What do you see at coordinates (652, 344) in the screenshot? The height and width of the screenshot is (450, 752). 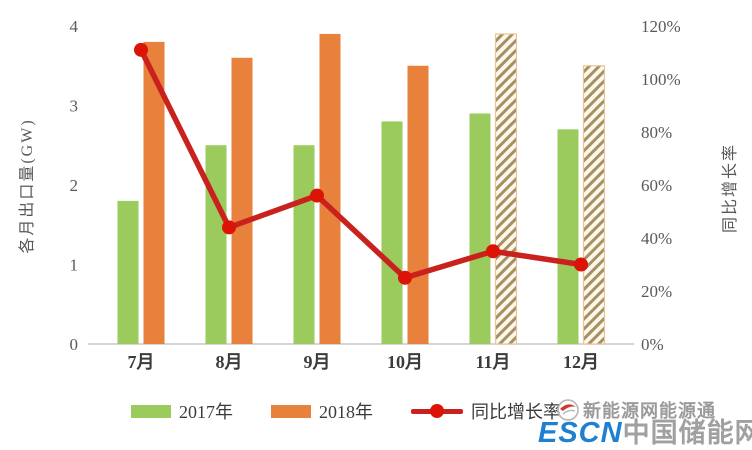 I see `right-axis-tick: 0%` at bounding box center [652, 344].